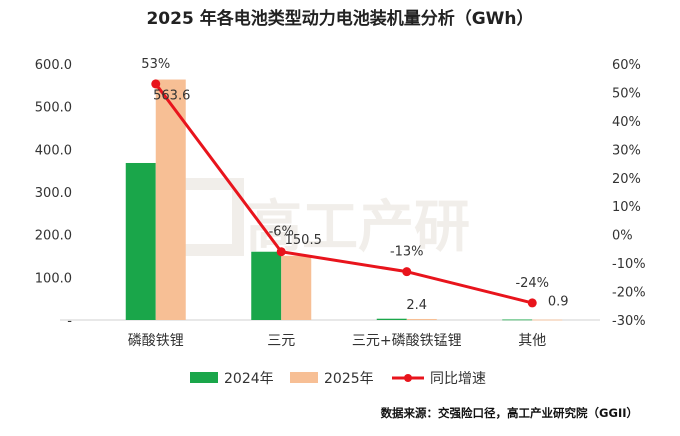 The height and width of the screenshot is (436, 680). What do you see at coordinates (622, 236) in the screenshot?
I see `right-axis-tick-label: 0%` at bounding box center [622, 236].